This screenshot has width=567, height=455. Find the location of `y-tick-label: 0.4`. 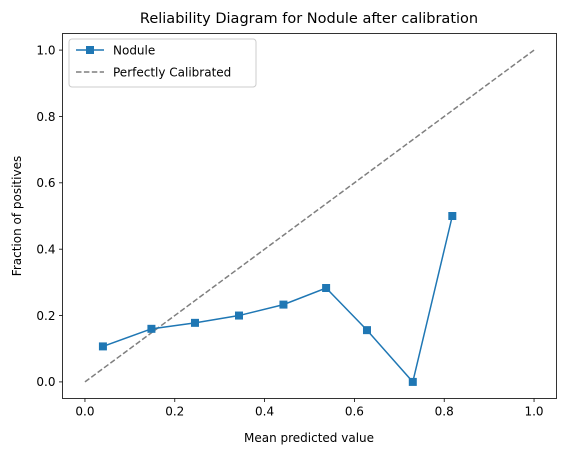

y-tick-label: 0.4 is located at coordinates (45, 249).